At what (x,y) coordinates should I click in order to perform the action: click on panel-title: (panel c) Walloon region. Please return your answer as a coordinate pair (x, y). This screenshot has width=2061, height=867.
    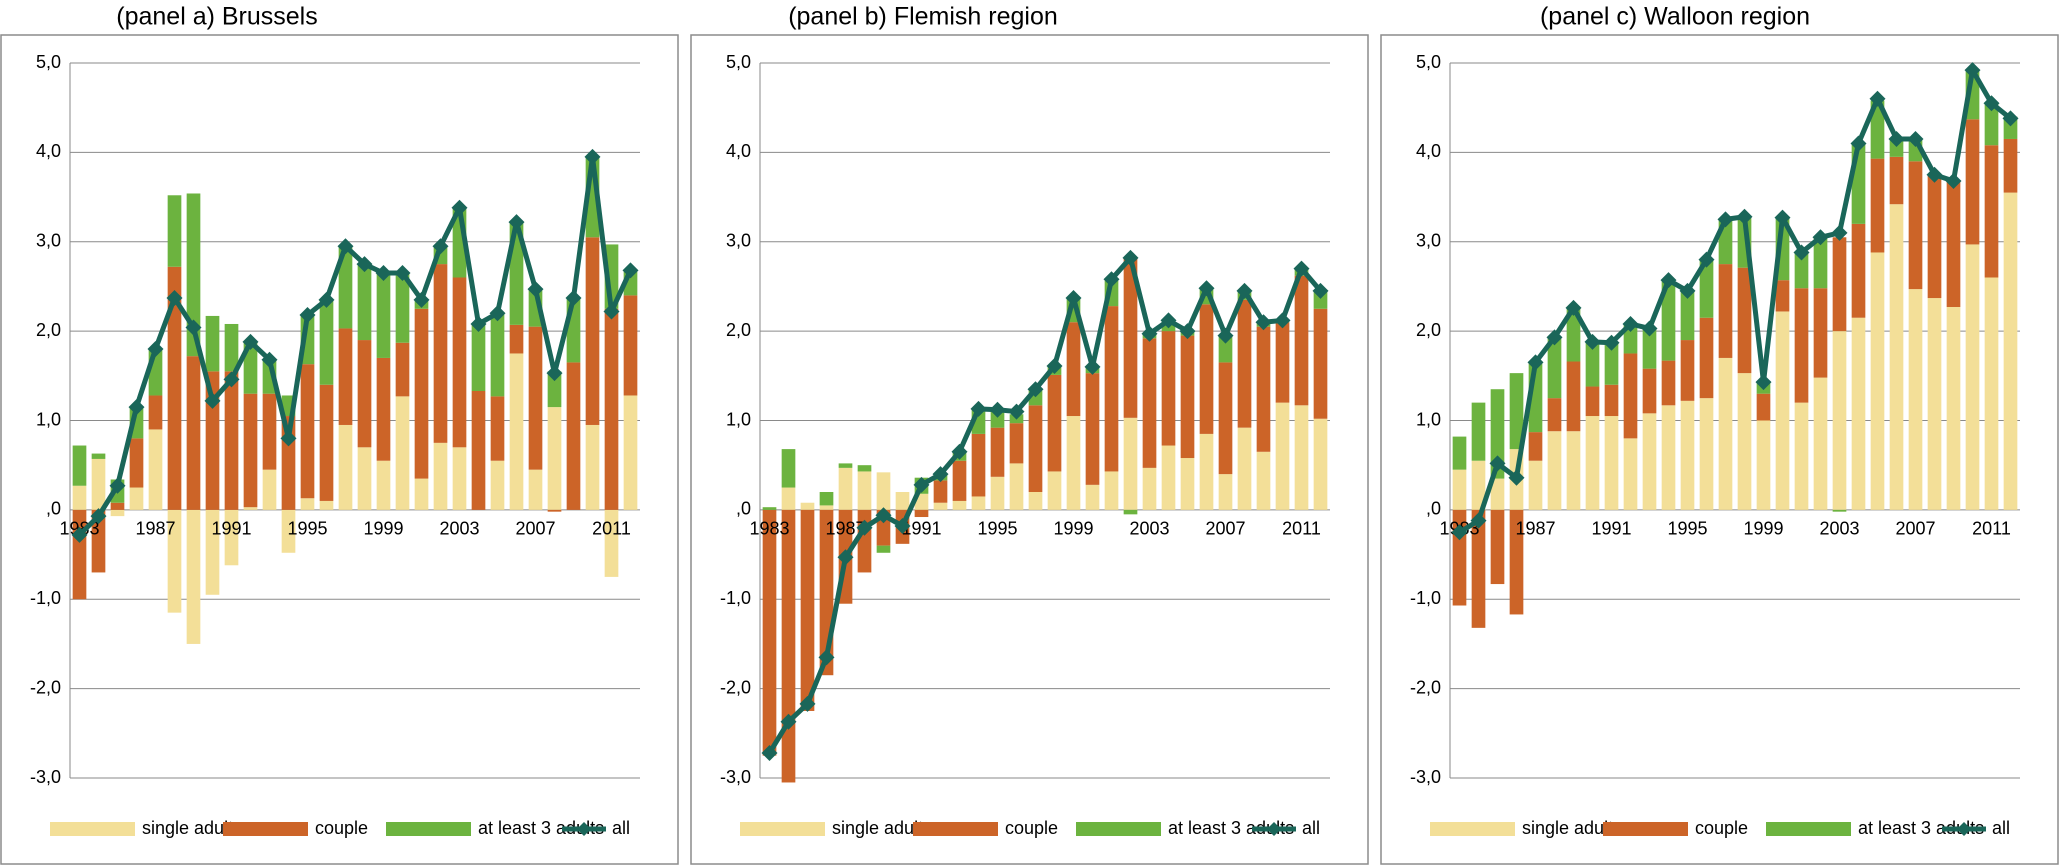
    Looking at the image, I should click on (1675, 17).